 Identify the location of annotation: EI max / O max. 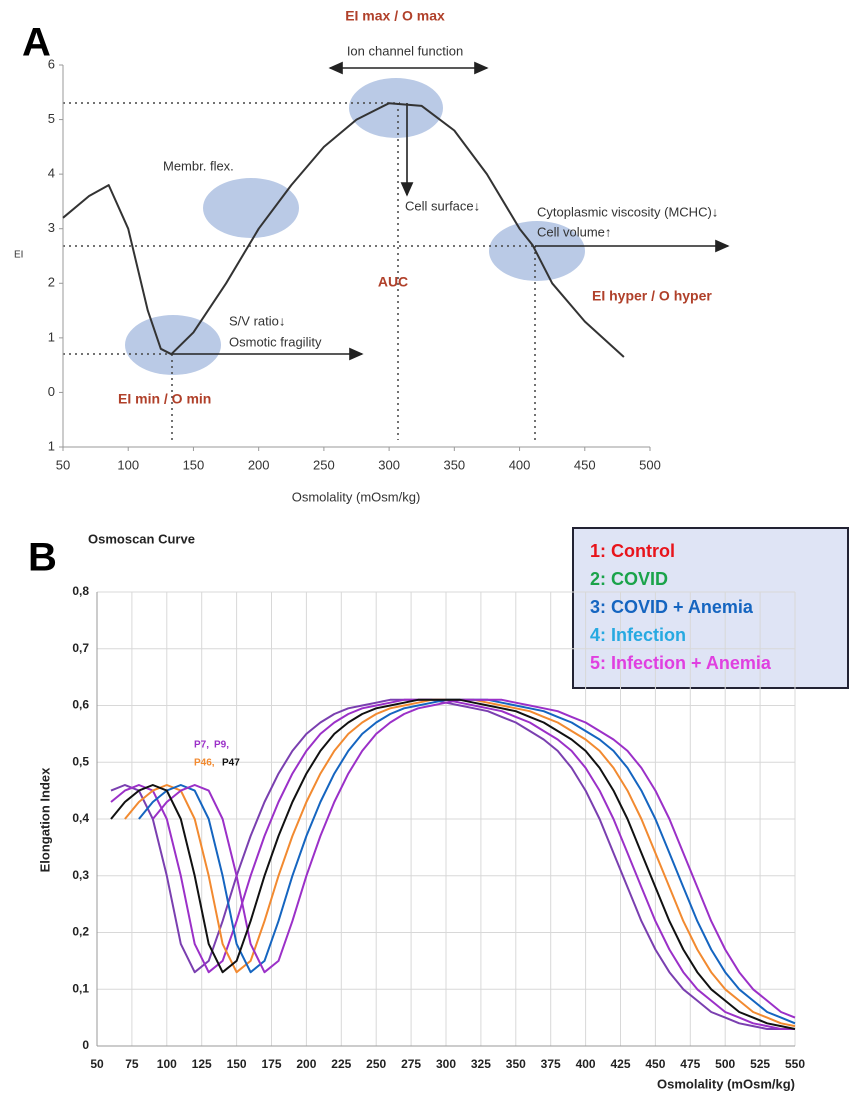
(395, 16).